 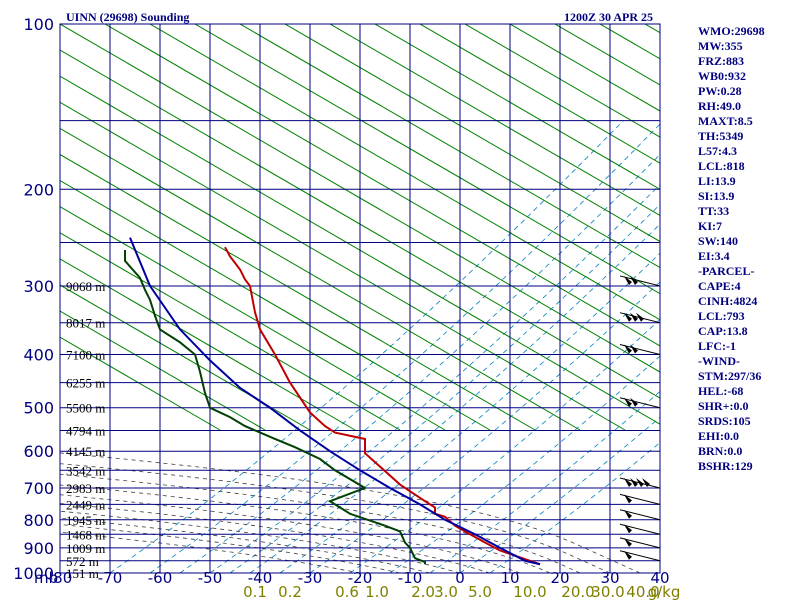 What do you see at coordinates (721, 136) in the screenshot?
I see `index-item: TH:5349` at bounding box center [721, 136].